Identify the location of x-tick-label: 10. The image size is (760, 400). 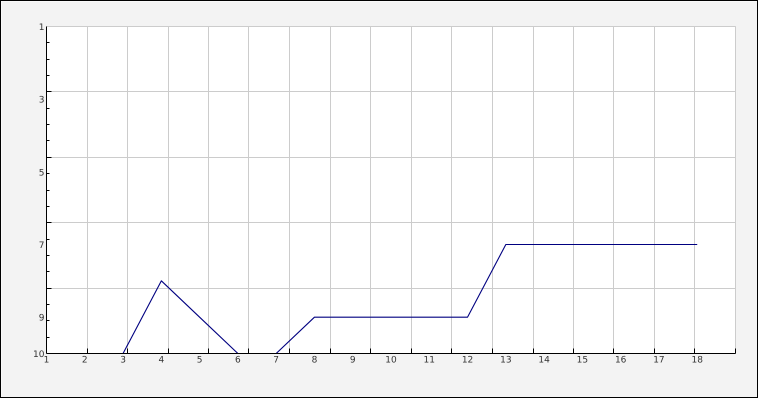
(391, 361).